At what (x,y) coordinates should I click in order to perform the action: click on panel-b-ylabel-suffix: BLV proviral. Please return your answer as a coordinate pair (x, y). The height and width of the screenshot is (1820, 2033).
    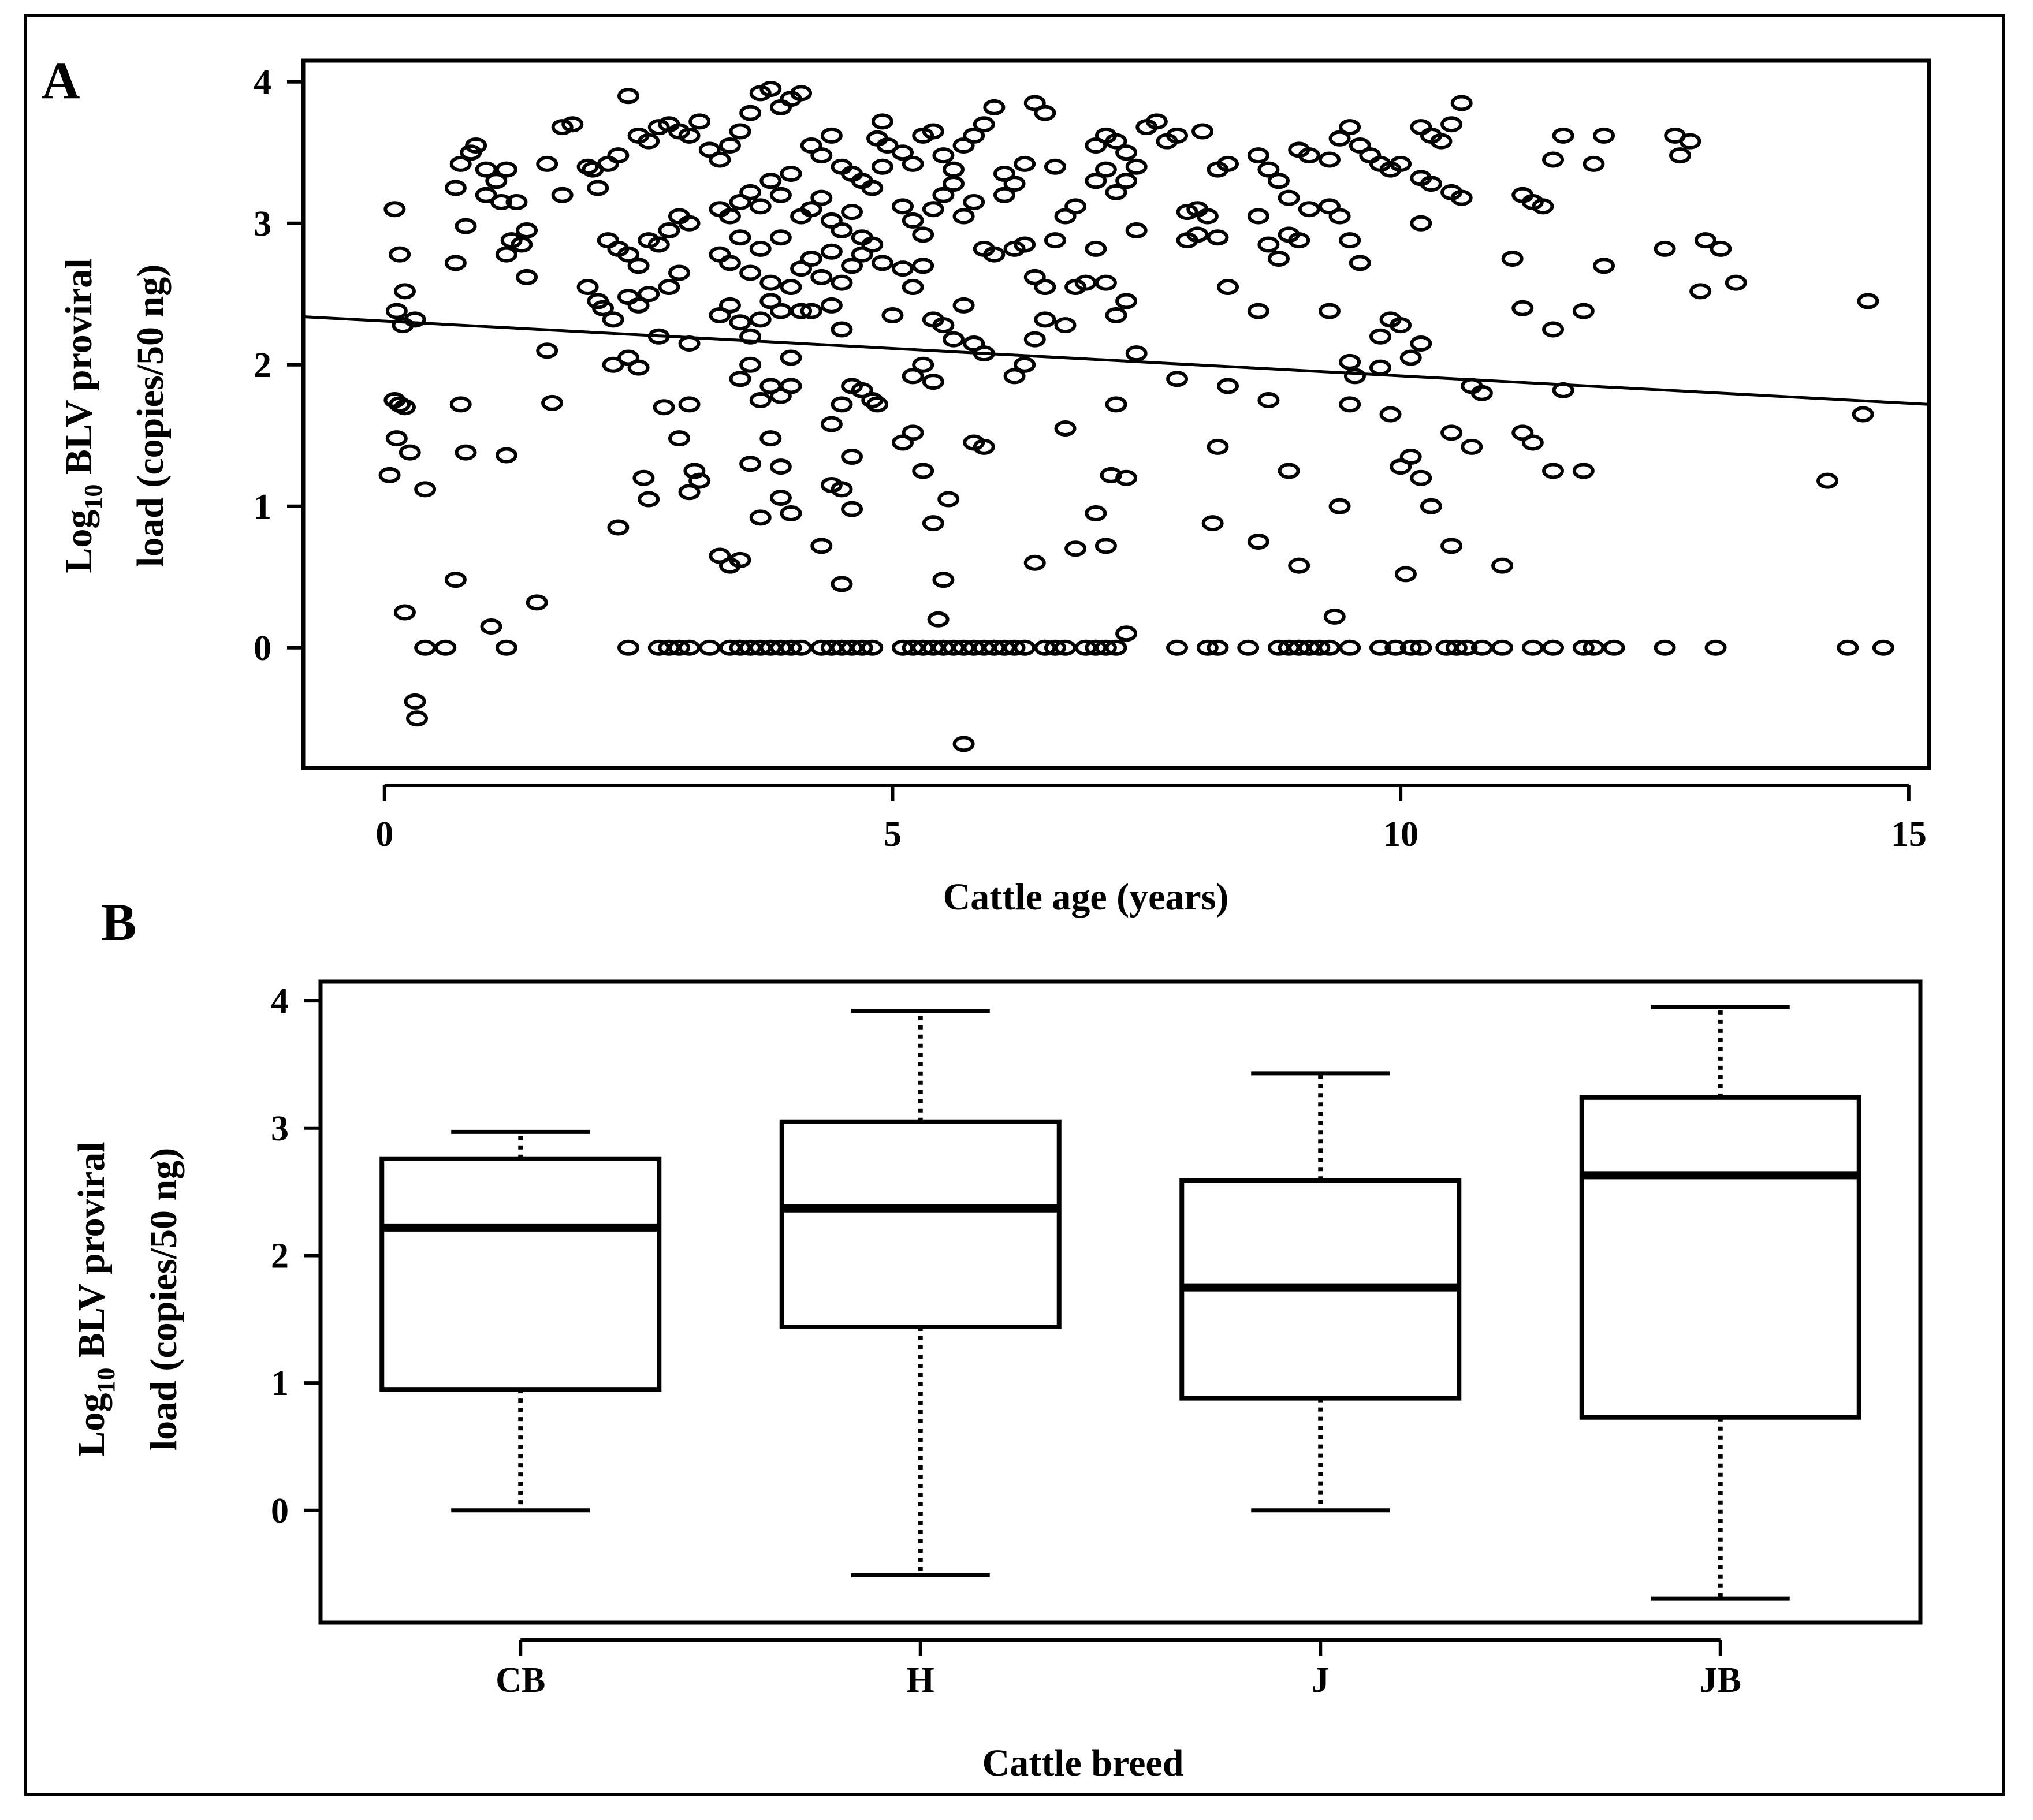
    Looking at the image, I should click on (91, 1254).